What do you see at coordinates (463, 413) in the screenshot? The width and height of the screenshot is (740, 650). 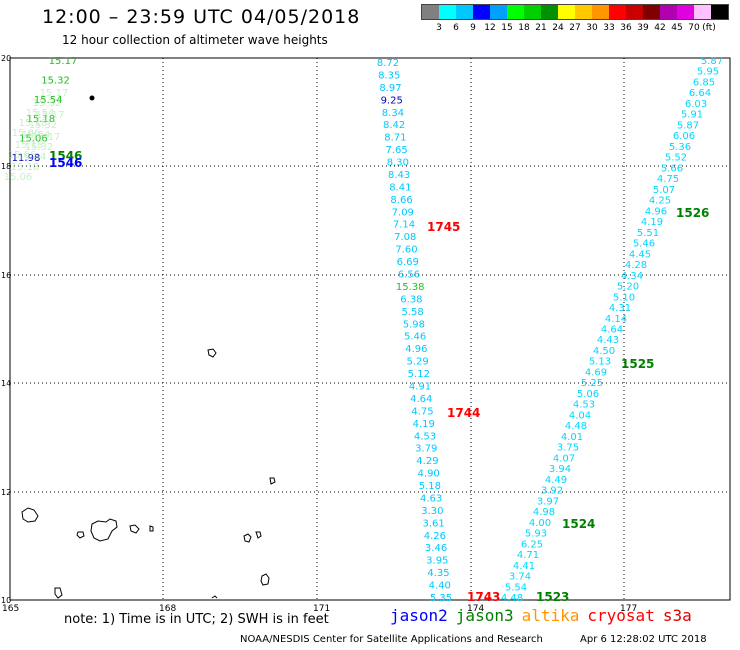 I see `pass-time-label: 1744` at bounding box center [463, 413].